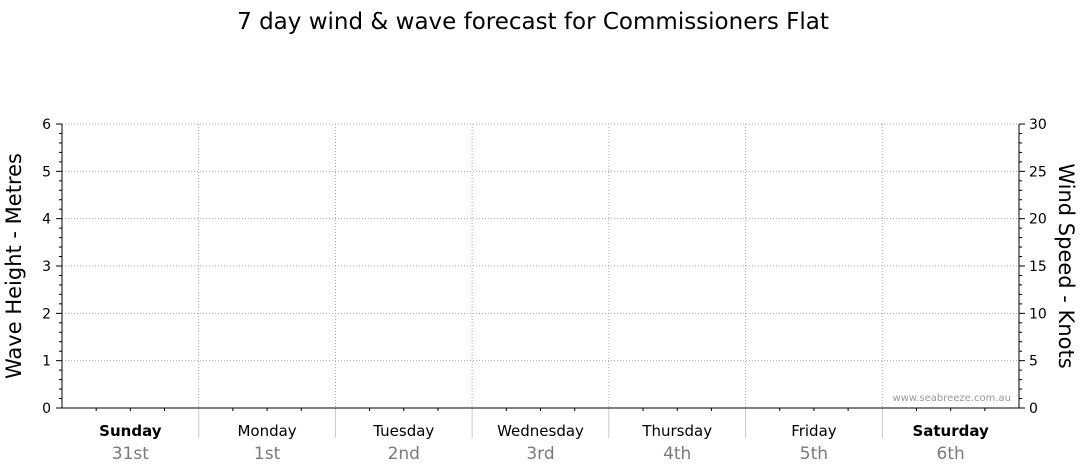  Describe the element at coordinates (46, 362) in the screenshot. I see `left-tick-label: 1` at that location.